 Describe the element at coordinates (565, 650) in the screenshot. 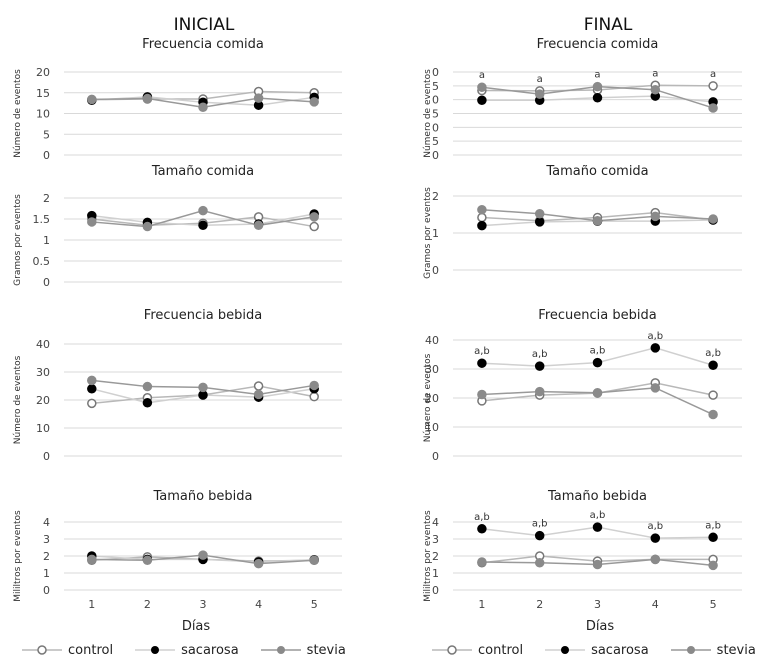

I see `sacarosa-marker-icon` at that location.